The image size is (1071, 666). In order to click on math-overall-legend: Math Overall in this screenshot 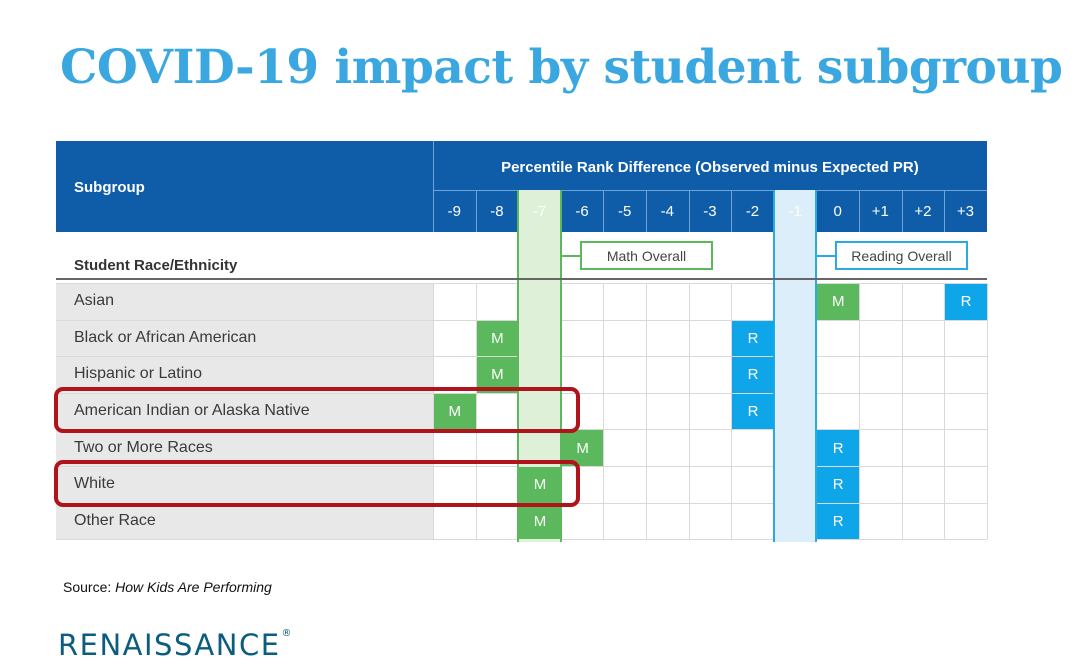, I will do `click(646, 255)`.